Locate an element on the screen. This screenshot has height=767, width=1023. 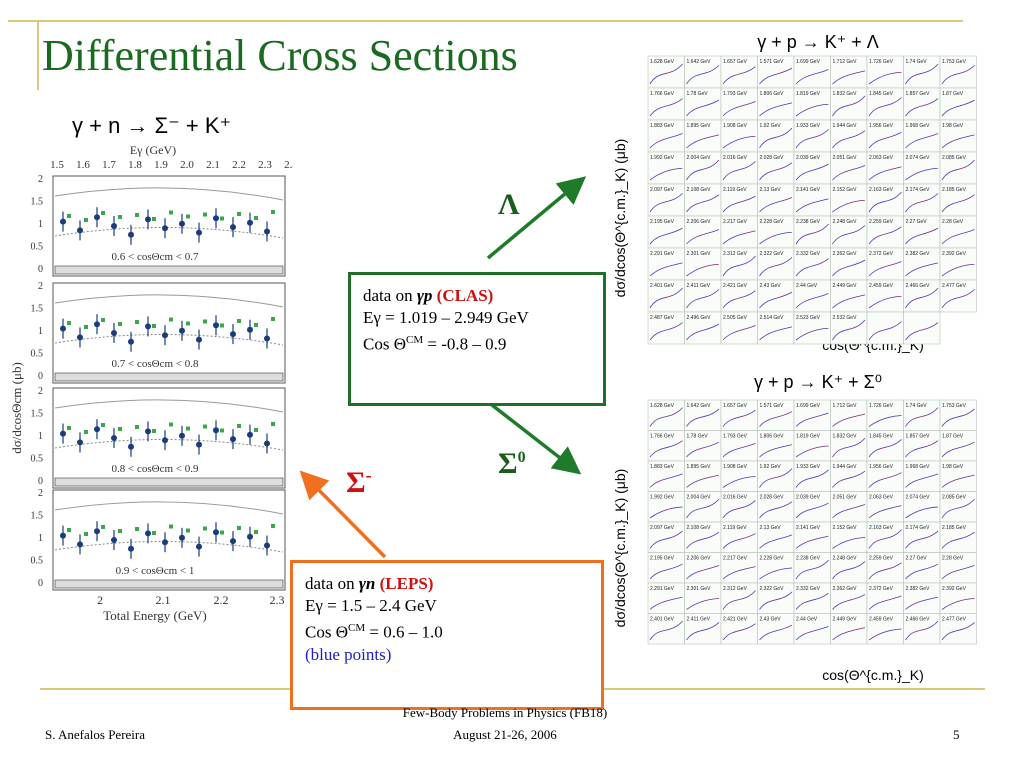
cell-energy-label: 2.487 GeV is located at coordinates (662, 318).